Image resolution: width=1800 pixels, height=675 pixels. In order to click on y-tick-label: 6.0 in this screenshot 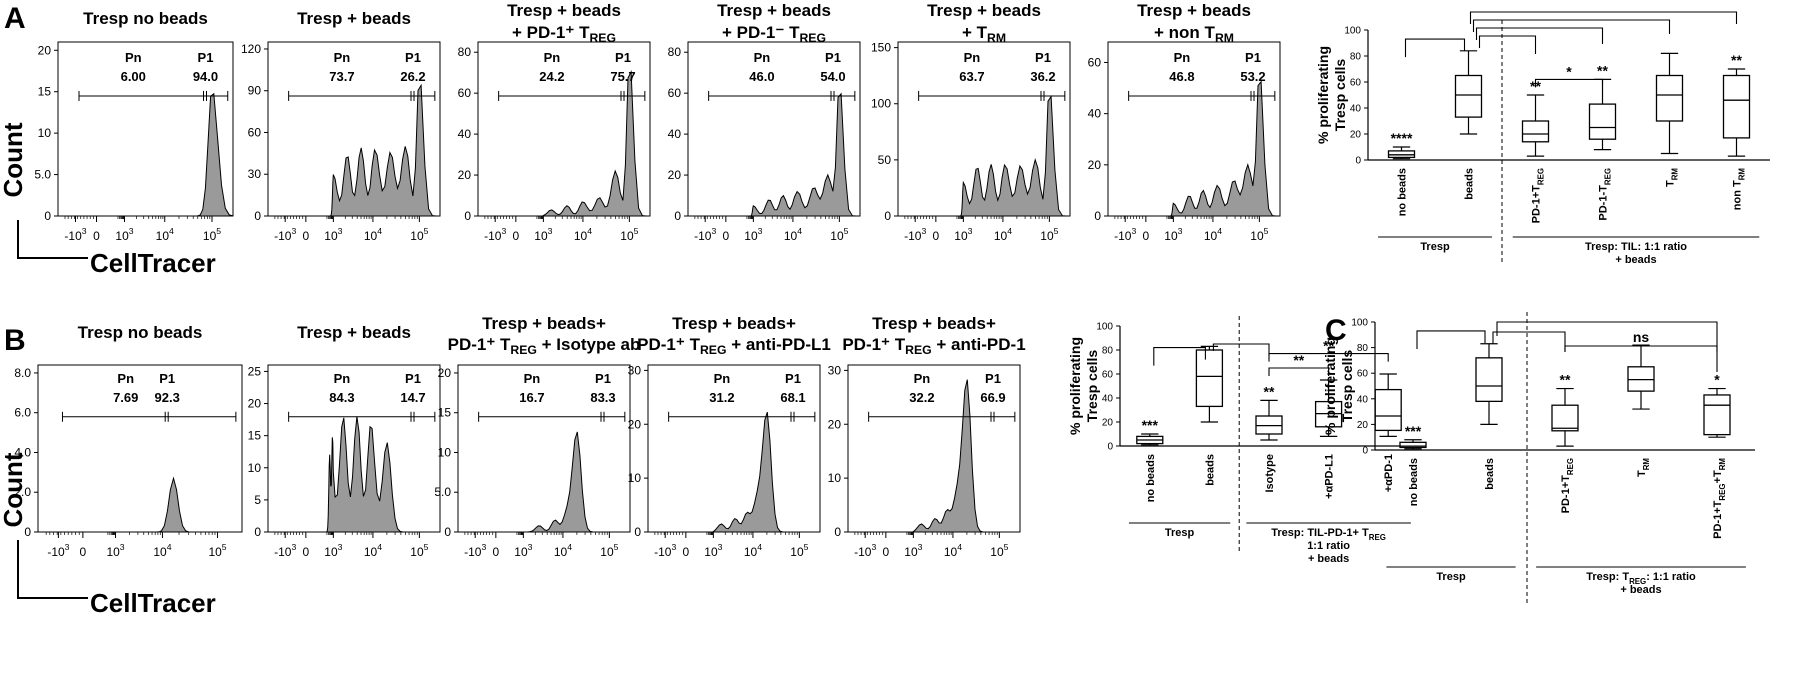, I will do `click(22, 413)`.